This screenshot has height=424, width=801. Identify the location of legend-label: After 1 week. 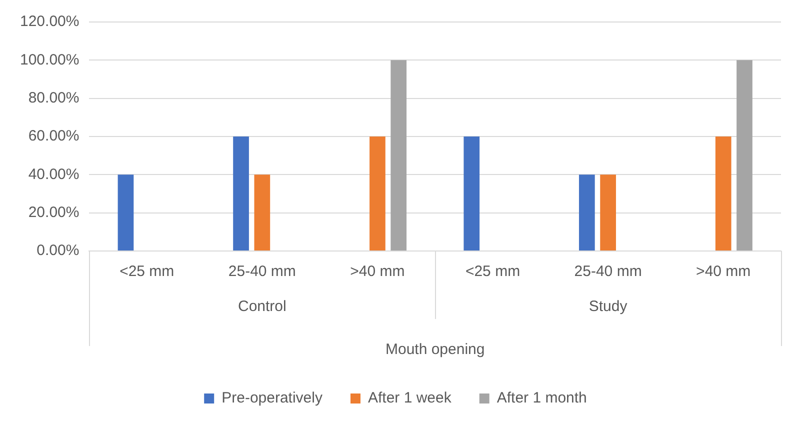
(410, 398).